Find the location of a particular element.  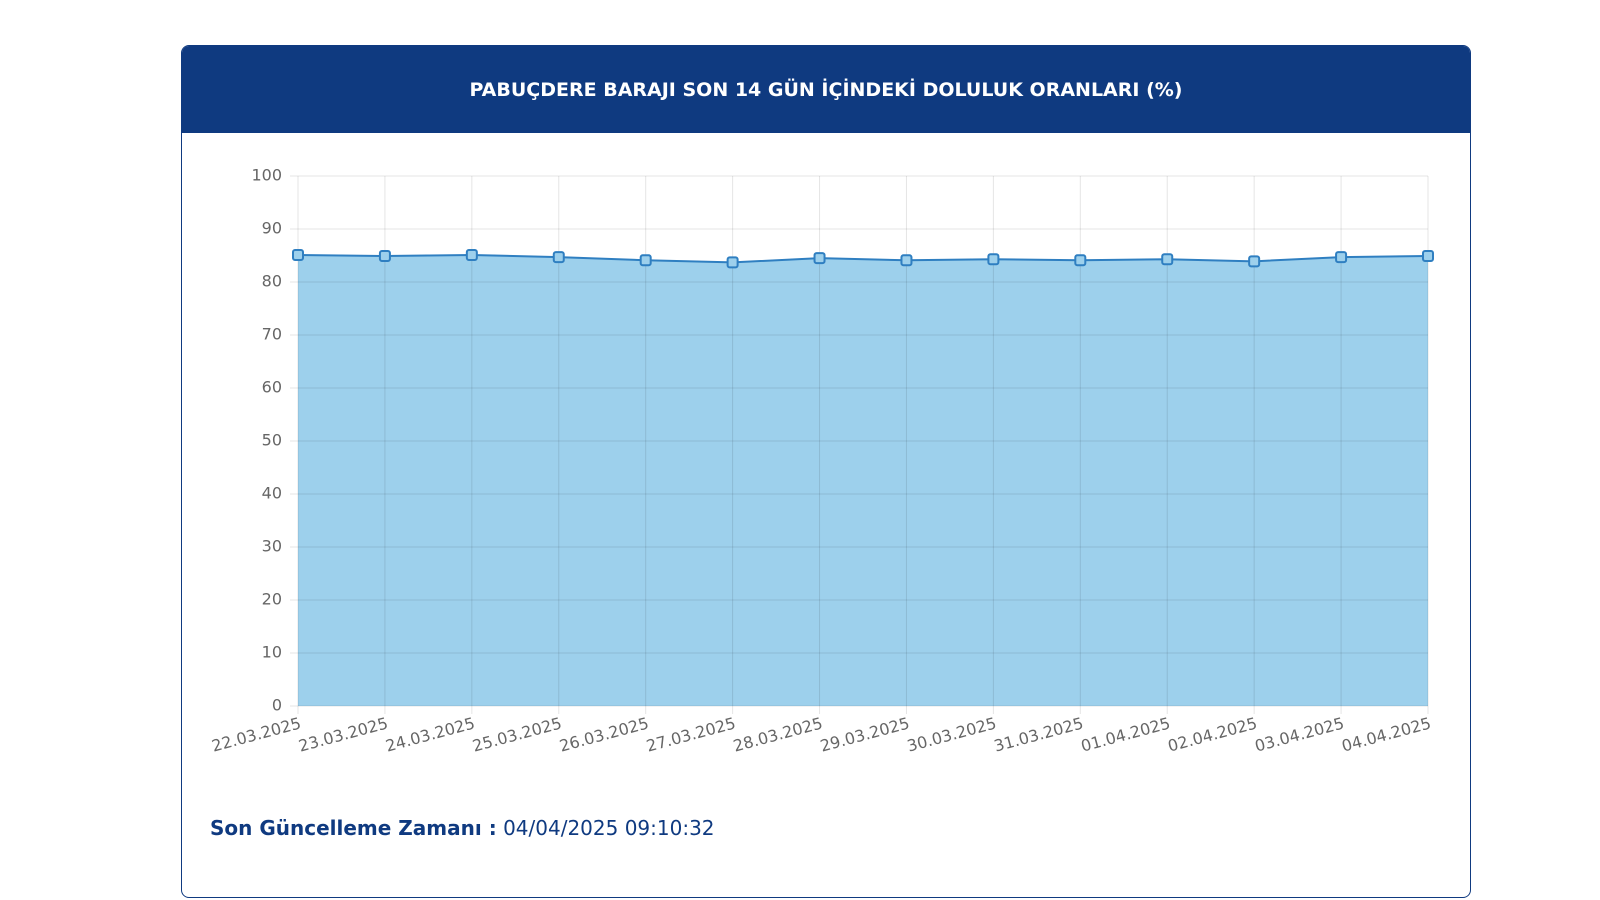

y-tick-label: 40 is located at coordinates (272, 493).